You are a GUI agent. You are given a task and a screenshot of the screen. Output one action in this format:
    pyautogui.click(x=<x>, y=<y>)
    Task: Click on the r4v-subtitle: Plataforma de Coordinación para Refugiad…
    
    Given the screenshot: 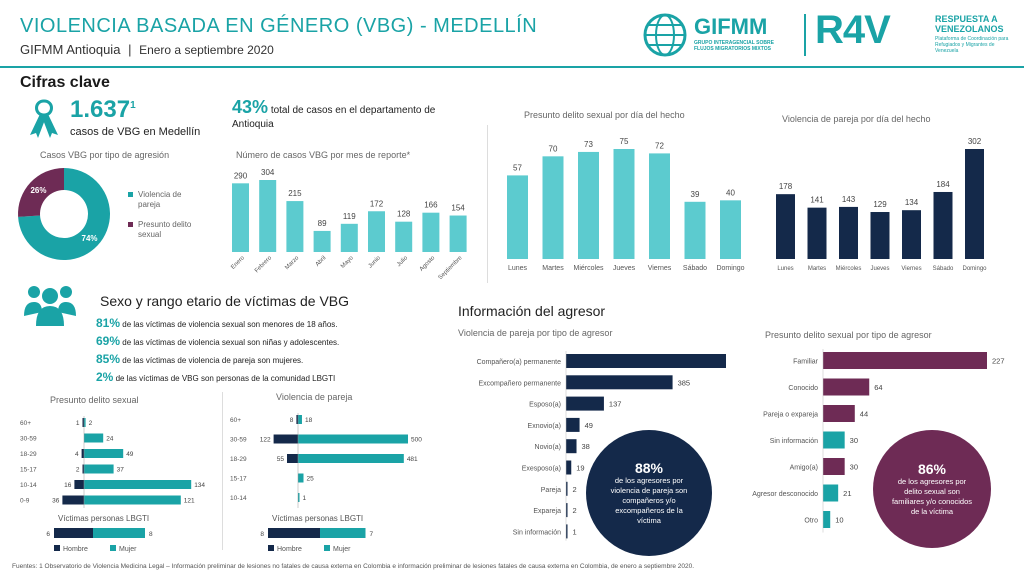 What is the action you would take?
    pyautogui.click(x=972, y=45)
    